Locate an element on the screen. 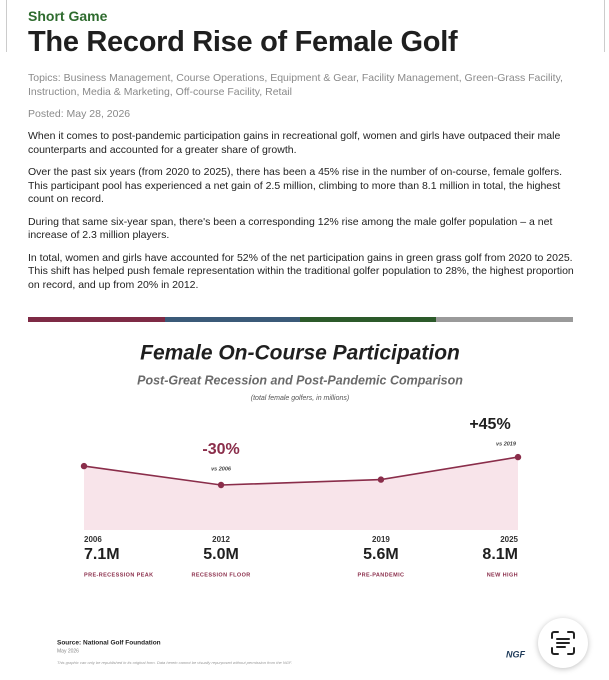 The height and width of the screenshot is (680, 609). point-label: PRE-PANDEMIC is located at coordinates (381, 575).